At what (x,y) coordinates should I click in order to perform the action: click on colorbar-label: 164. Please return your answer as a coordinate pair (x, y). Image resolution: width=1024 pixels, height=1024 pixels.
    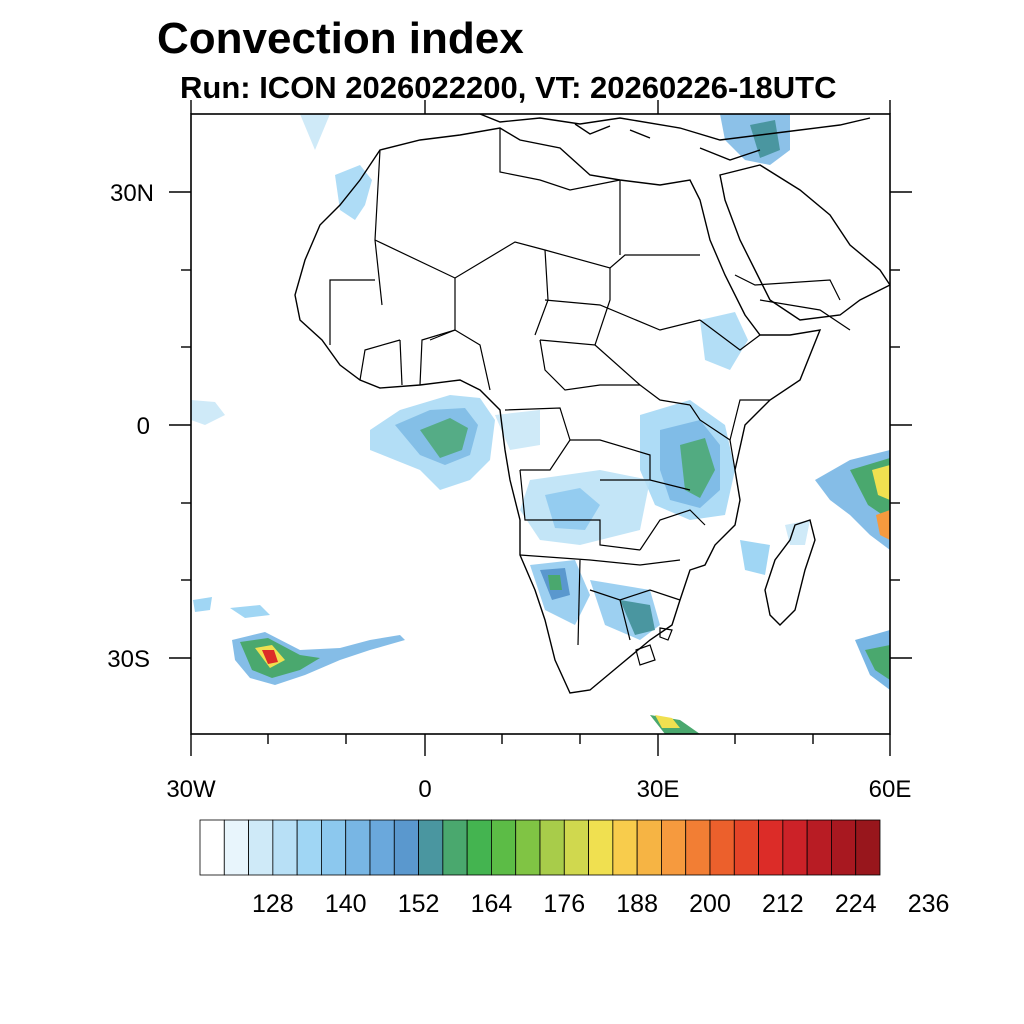
    Looking at the image, I should click on (492, 904).